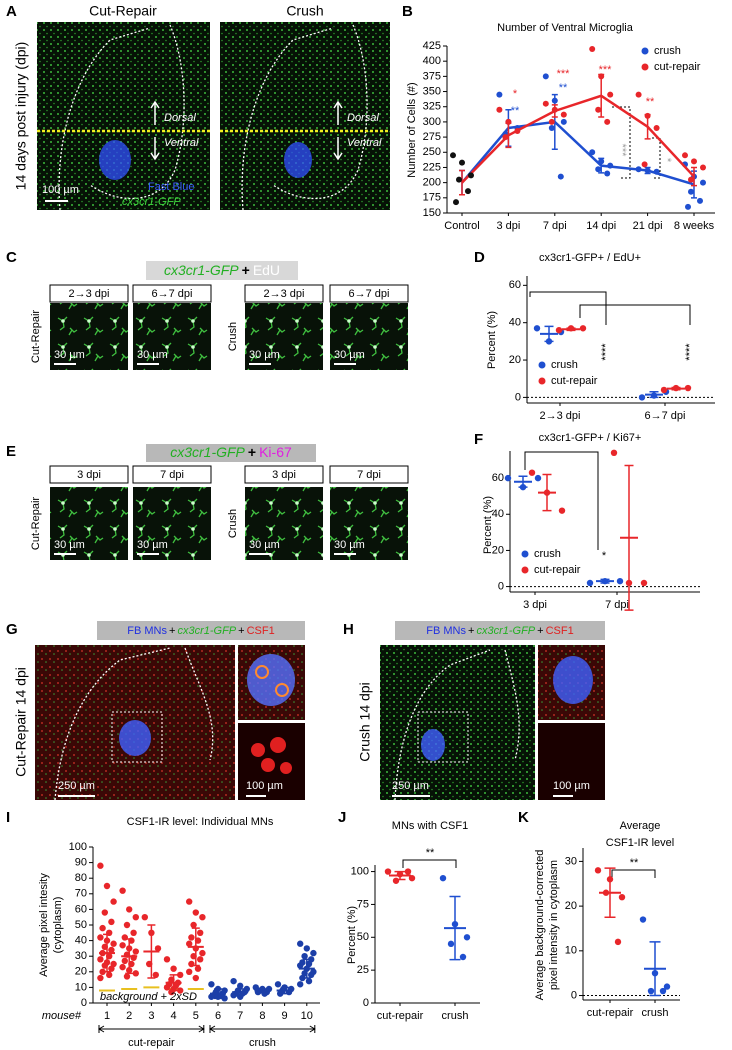  Describe the element at coordinates (407, 11) in the screenshot. I see `panel-letter: B` at that location.